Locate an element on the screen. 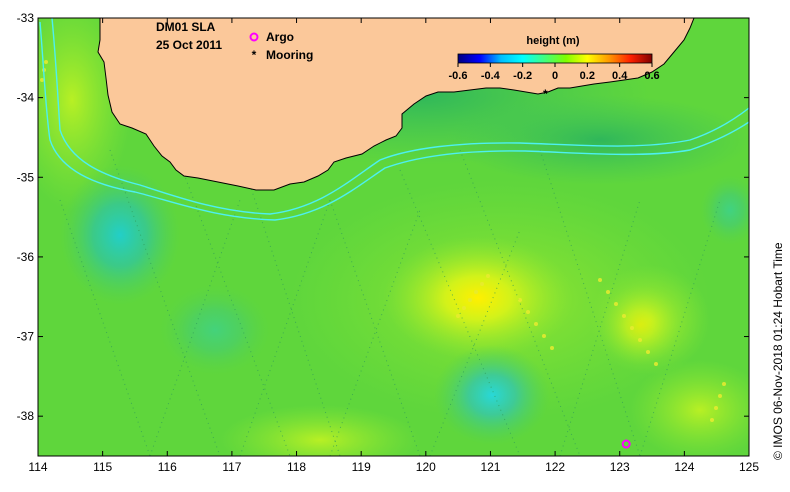 This screenshot has height=492, width=790. colorbar: height (m) -0.6 -0.4 -0.2 0 0.2 0.4 0.6 is located at coordinates (554, 58).